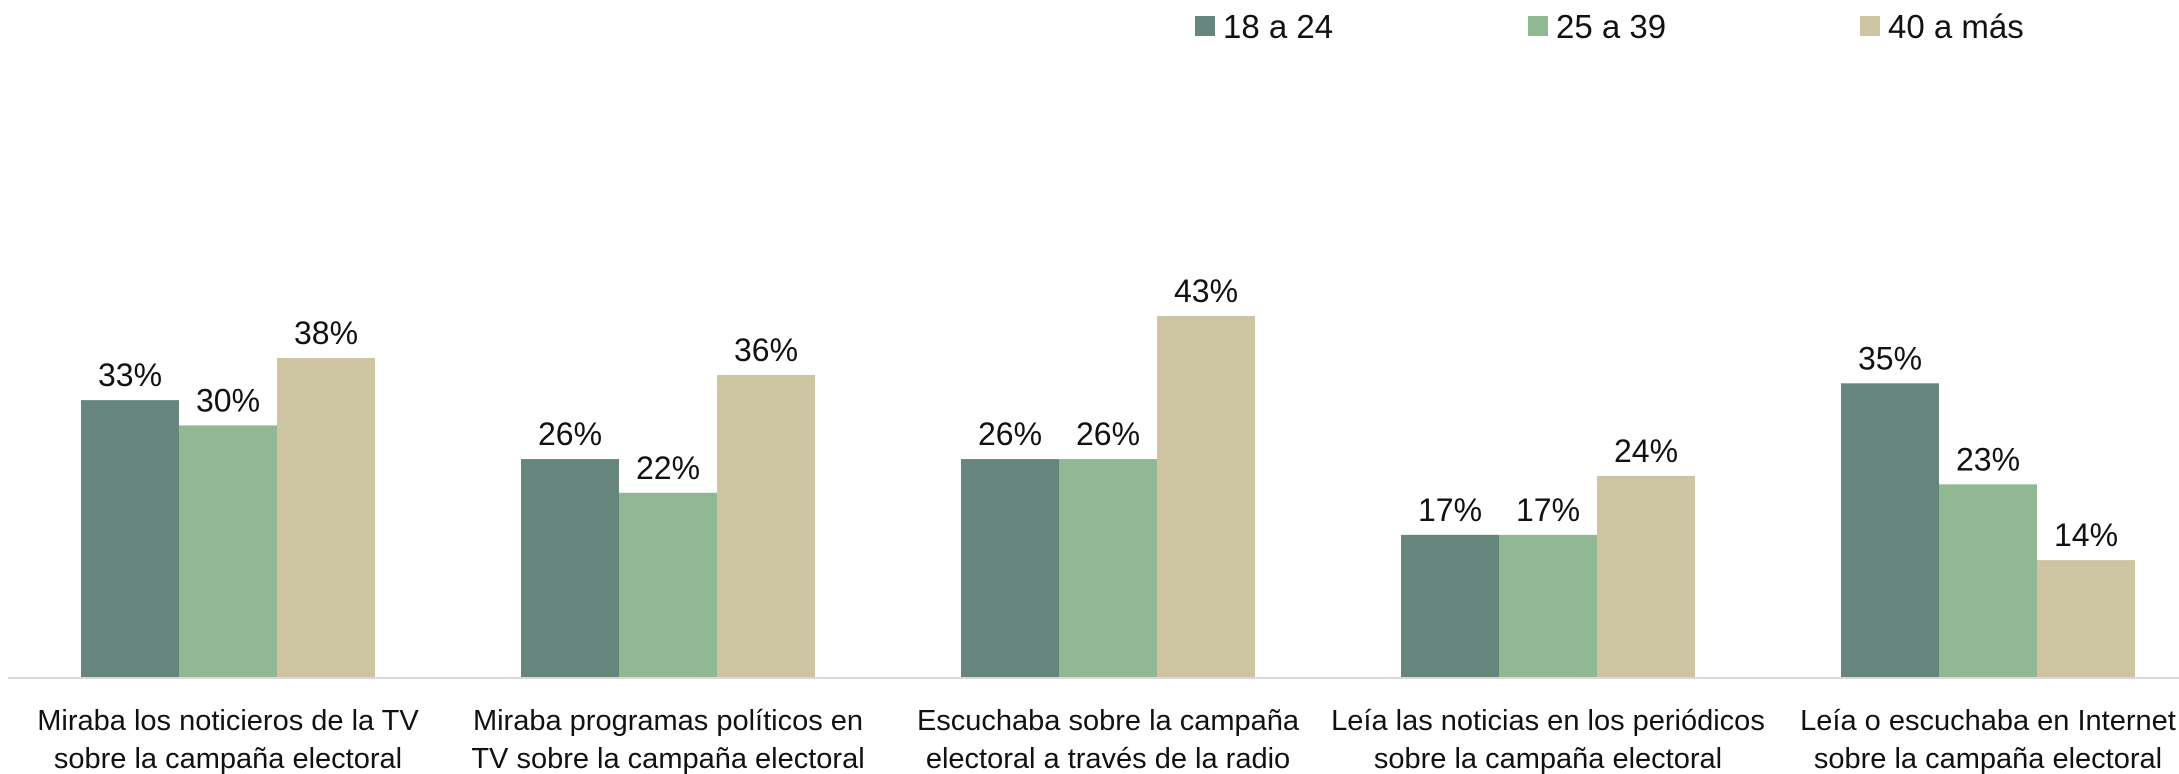 The image size is (2179, 774). I want to click on x-tick-label: Miraba los noticieros de la TV, so click(228, 721).